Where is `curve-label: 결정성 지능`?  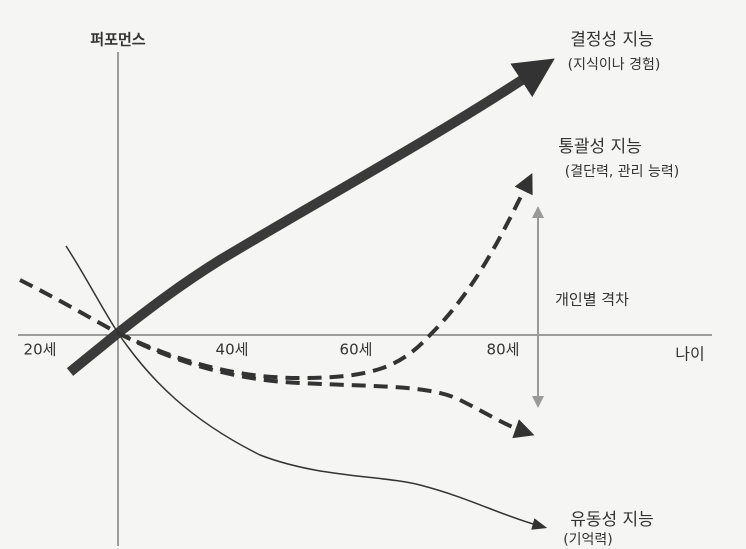
curve-label: 결정성 지능 is located at coordinates (612, 40).